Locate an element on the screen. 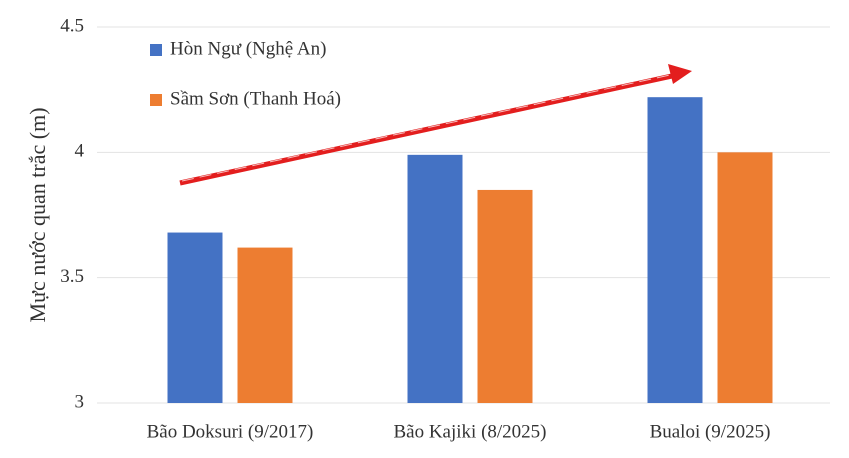 The width and height of the screenshot is (849, 458). arrow-highlight is located at coordinates (426, 128).